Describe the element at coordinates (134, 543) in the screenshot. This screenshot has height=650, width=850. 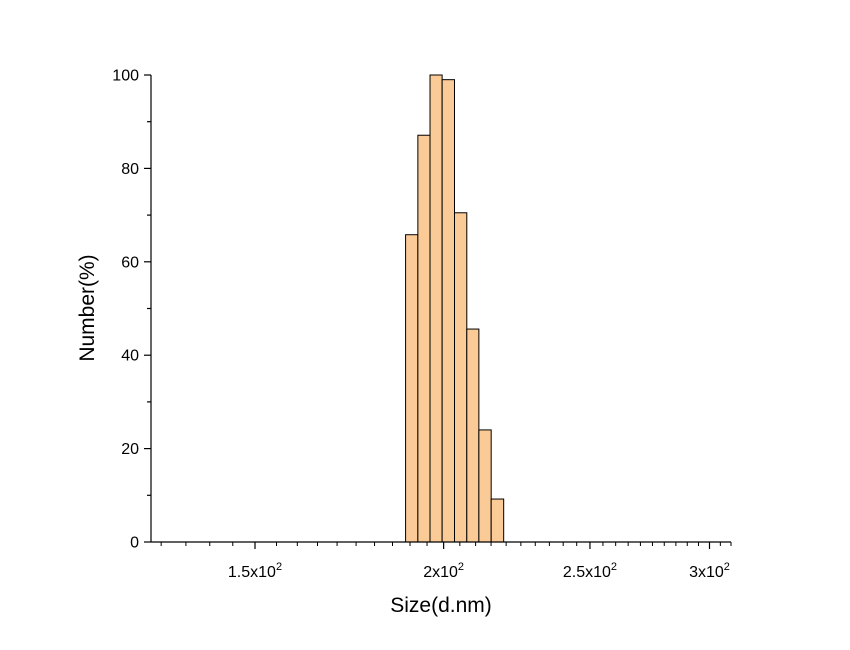
I see `y-tick-label: 0` at that location.